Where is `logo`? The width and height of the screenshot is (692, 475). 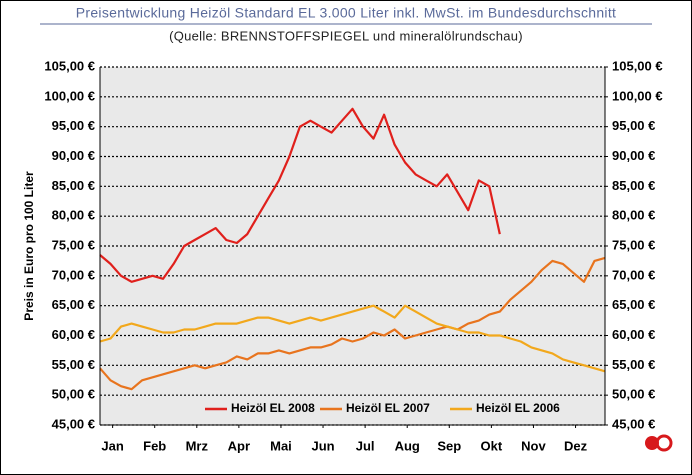
logo is located at coordinates (659, 443).